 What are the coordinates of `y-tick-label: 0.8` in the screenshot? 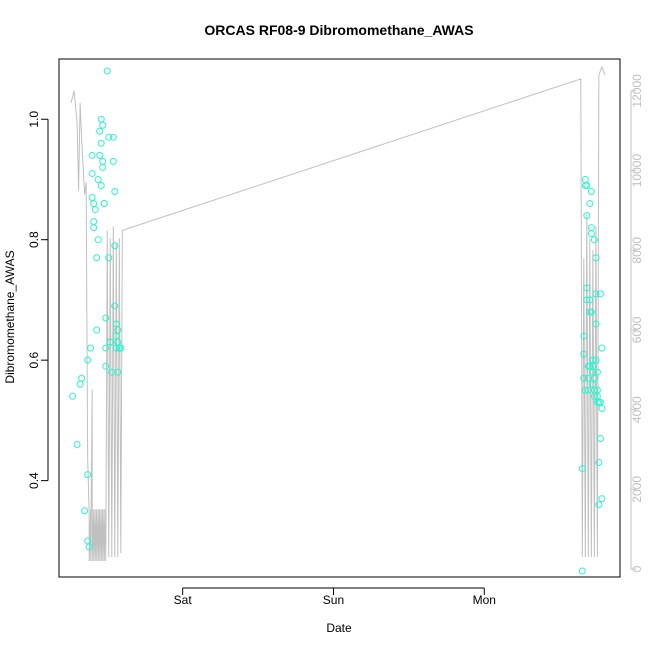 It's located at (34, 239).